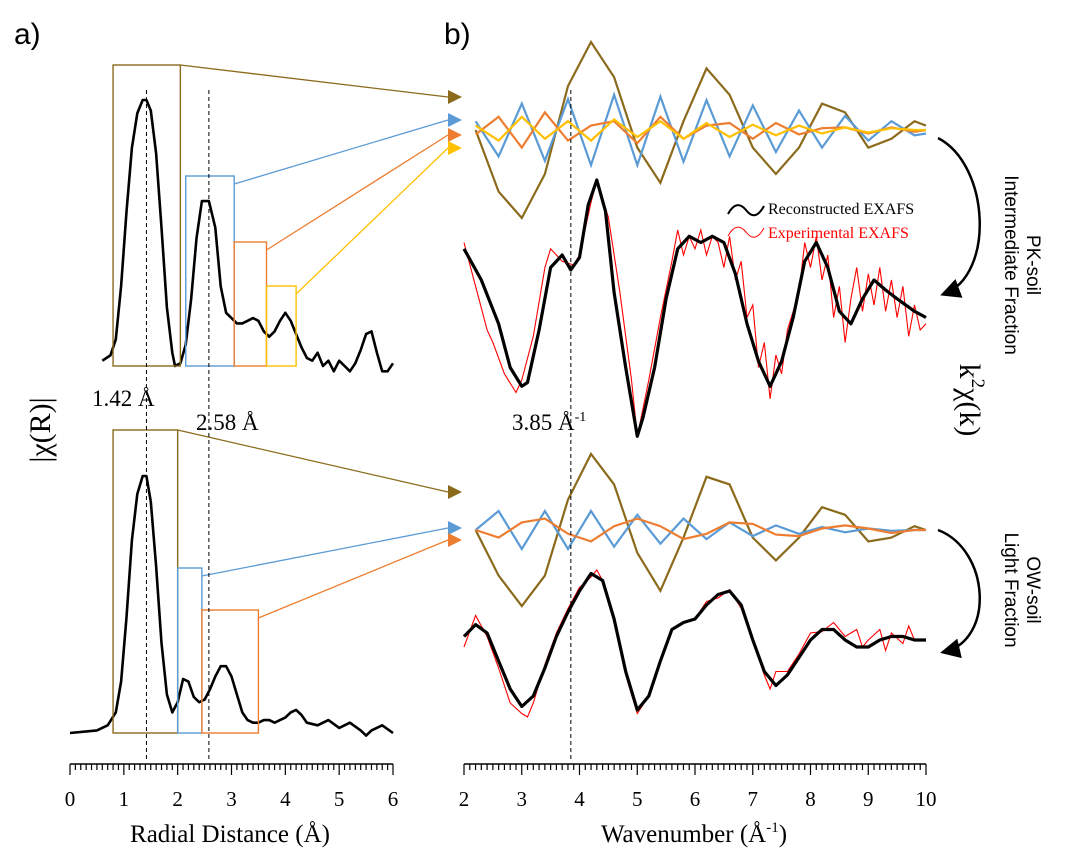 The image size is (1072, 854). Describe the element at coordinates (124, 799) in the screenshot. I see `ft-x-tick-label: 1` at that location.